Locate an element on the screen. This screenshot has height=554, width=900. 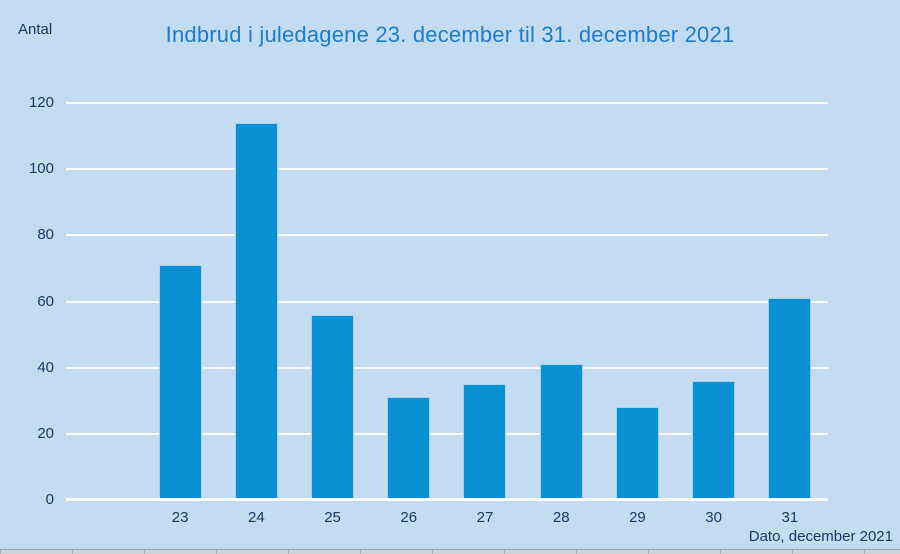
y-tick-label-40: 40 is located at coordinates (45, 367).